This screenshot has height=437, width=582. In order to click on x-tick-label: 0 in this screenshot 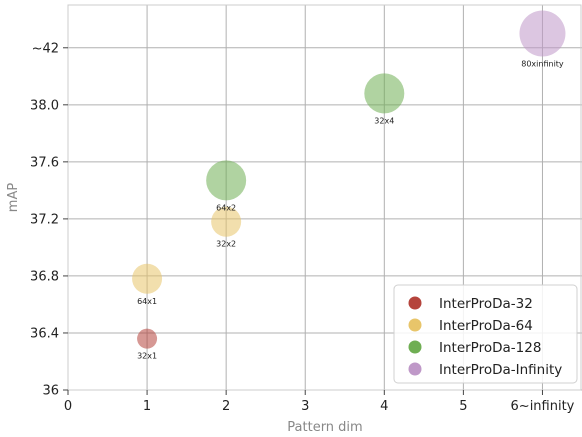, I will do `click(68, 406)`.